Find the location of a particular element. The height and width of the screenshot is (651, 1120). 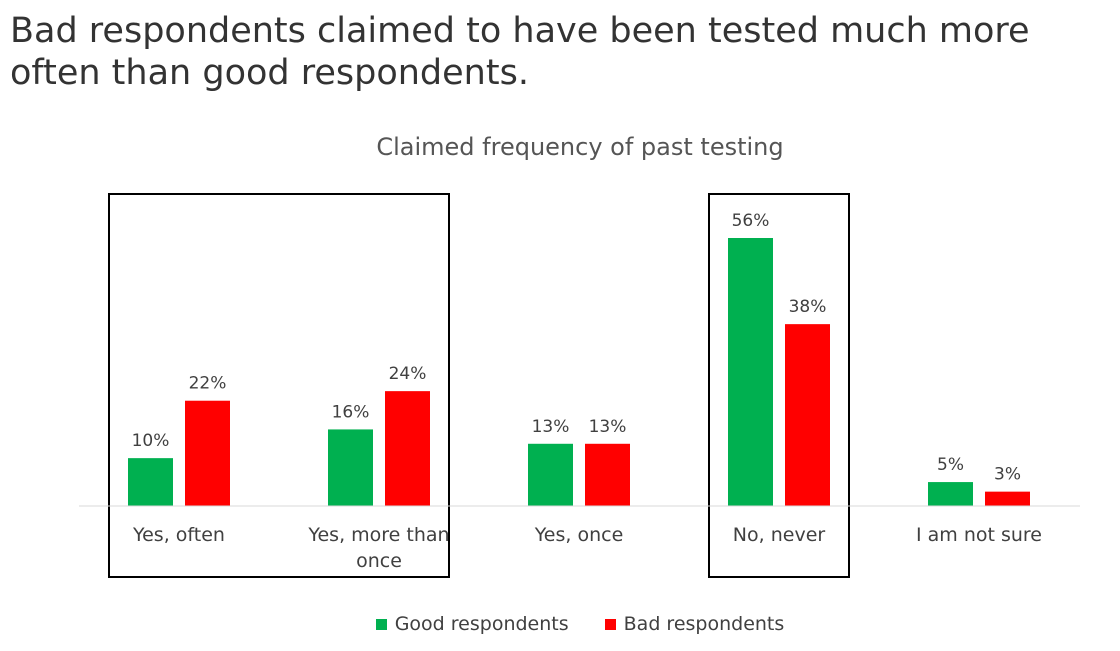

legend-item-good: Good respondents is located at coordinates (472, 624).